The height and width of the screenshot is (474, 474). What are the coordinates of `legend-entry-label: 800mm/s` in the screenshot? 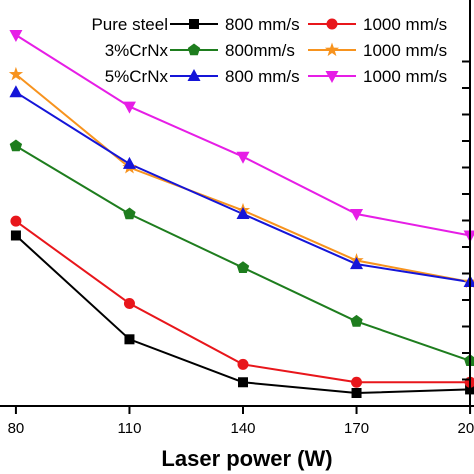 It's located at (260, 50).